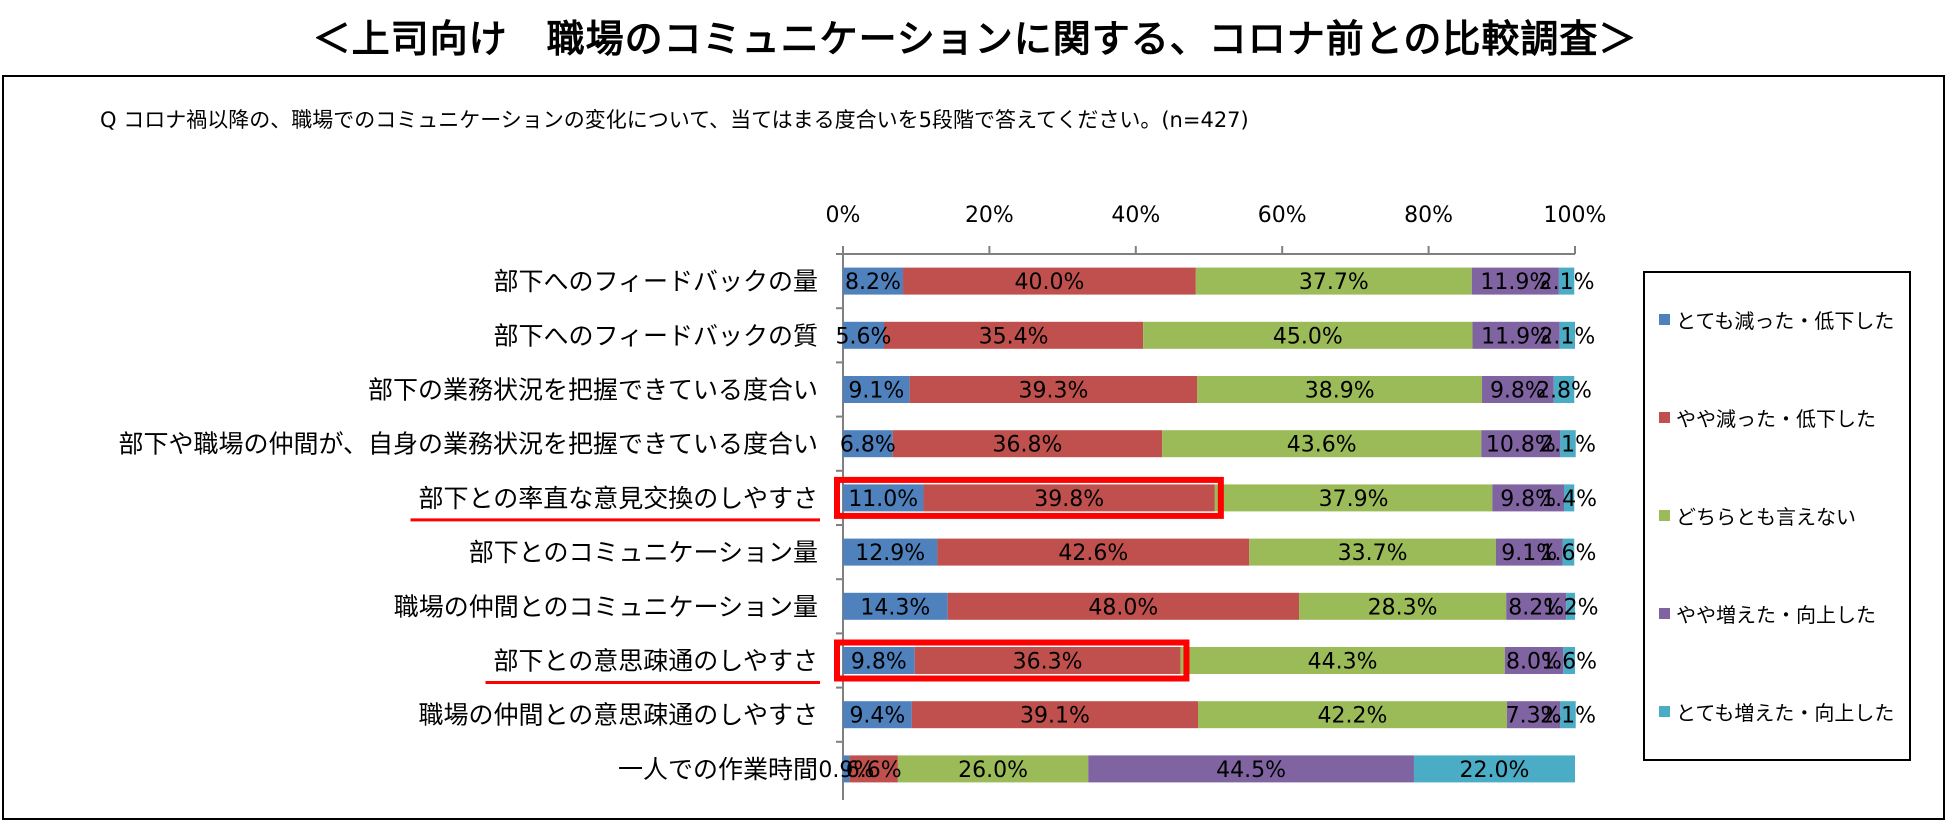 Image resolution: width=1950 pixels, height=825 pixels. I want to click on data-label: 44.3%, so click(1343, 662).